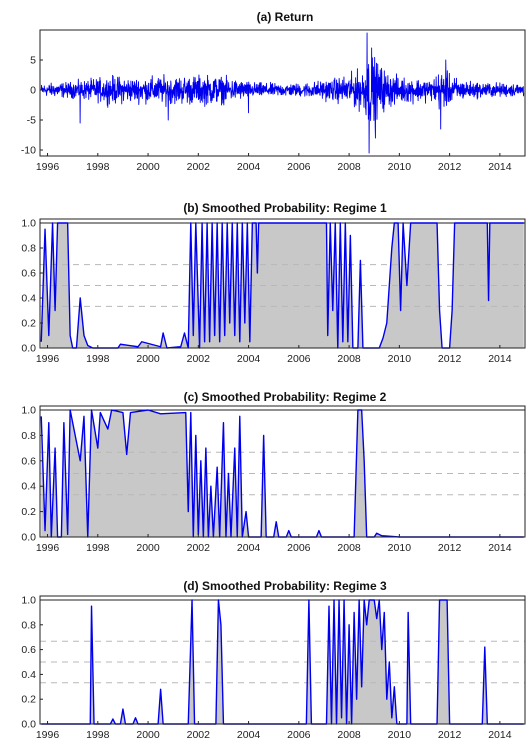 The width and height of the screenshot is (528, 755). I want to click on panel-b-title: (b) Smoothed Probability: Regime 1, so click(285, 208).